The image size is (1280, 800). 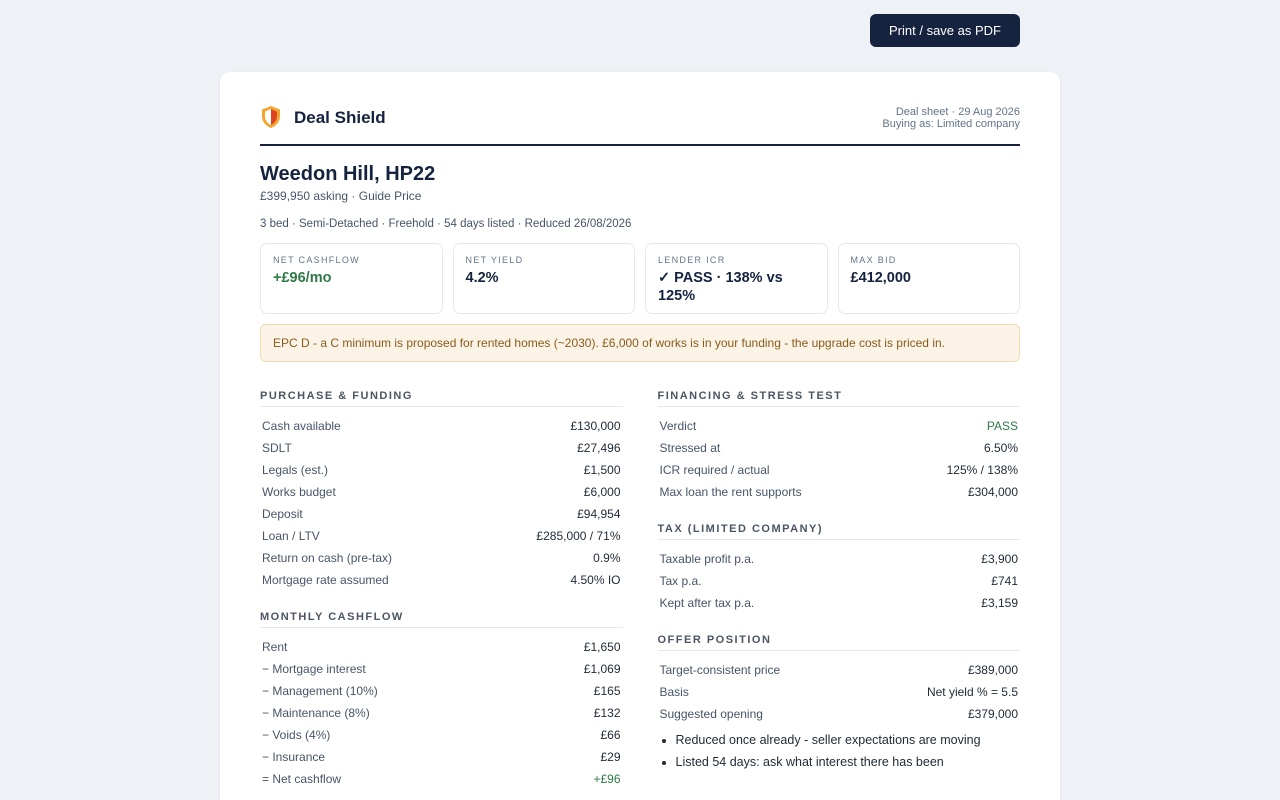 I want to click on section-title: Financing & Stress Test, so click(x=838, y=398).